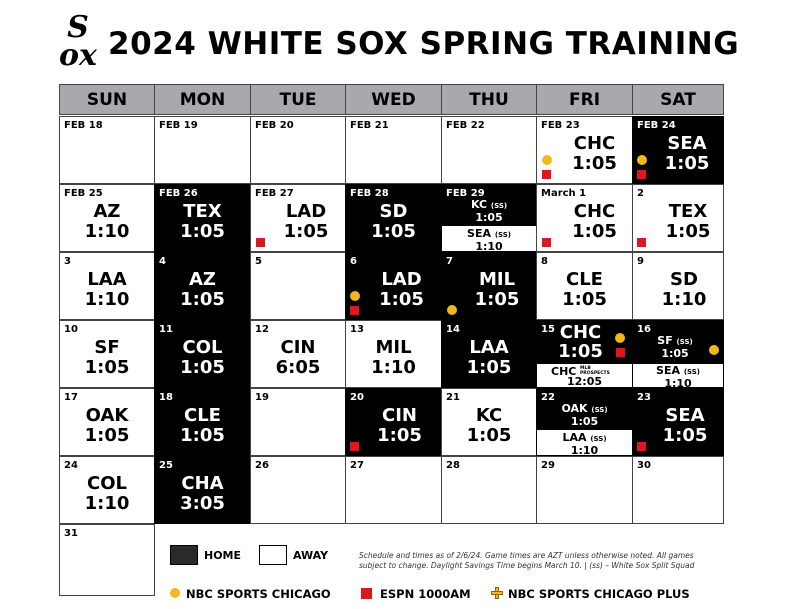 The height and width of the screenshot is (609, 788). What do you see at coordinates (584, 279) in the screenshot?
I see `opponent: CLE` at bounding box center [584, 279].